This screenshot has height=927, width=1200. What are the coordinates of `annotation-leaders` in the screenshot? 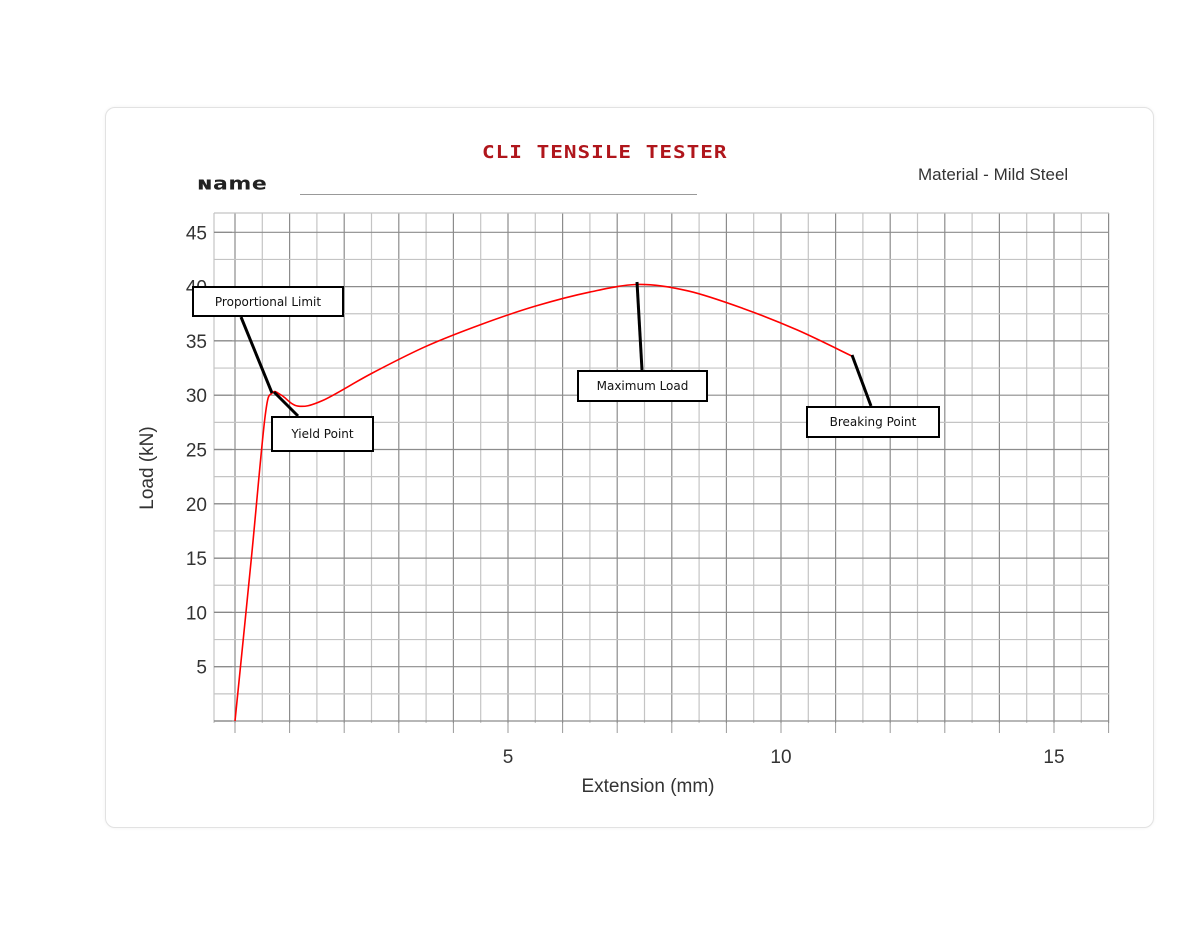 It's located at (556, 349).